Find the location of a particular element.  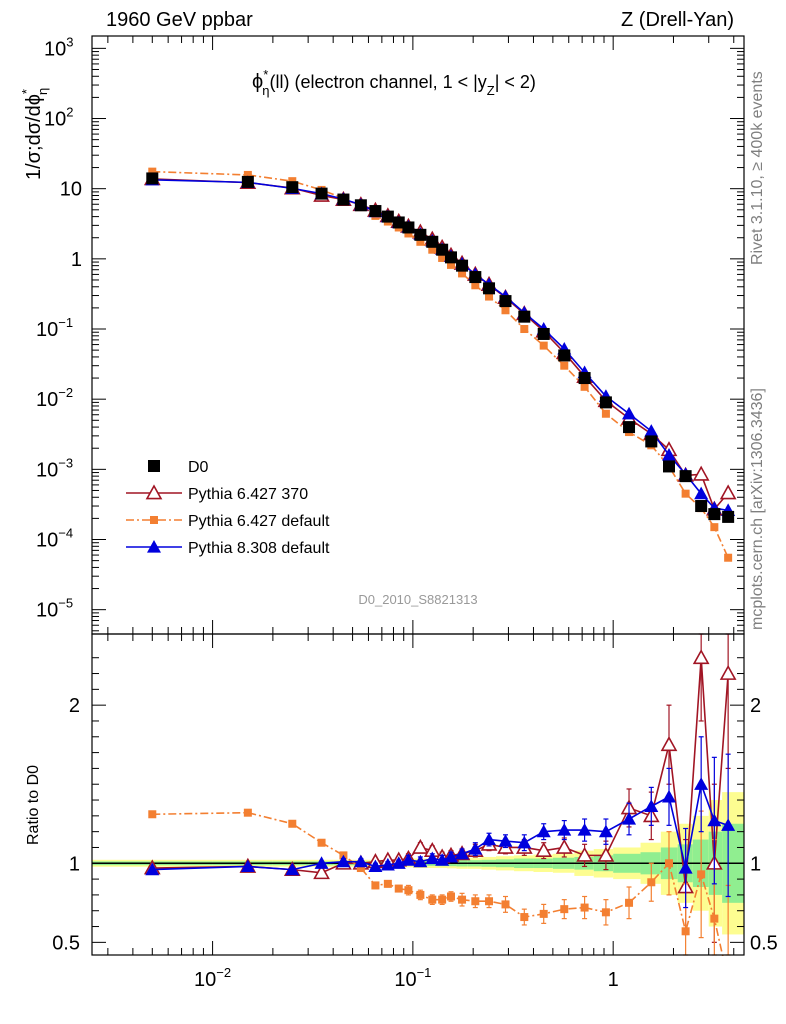

ratio-y-tick-label: 1 is located at coordinates (74, 864).